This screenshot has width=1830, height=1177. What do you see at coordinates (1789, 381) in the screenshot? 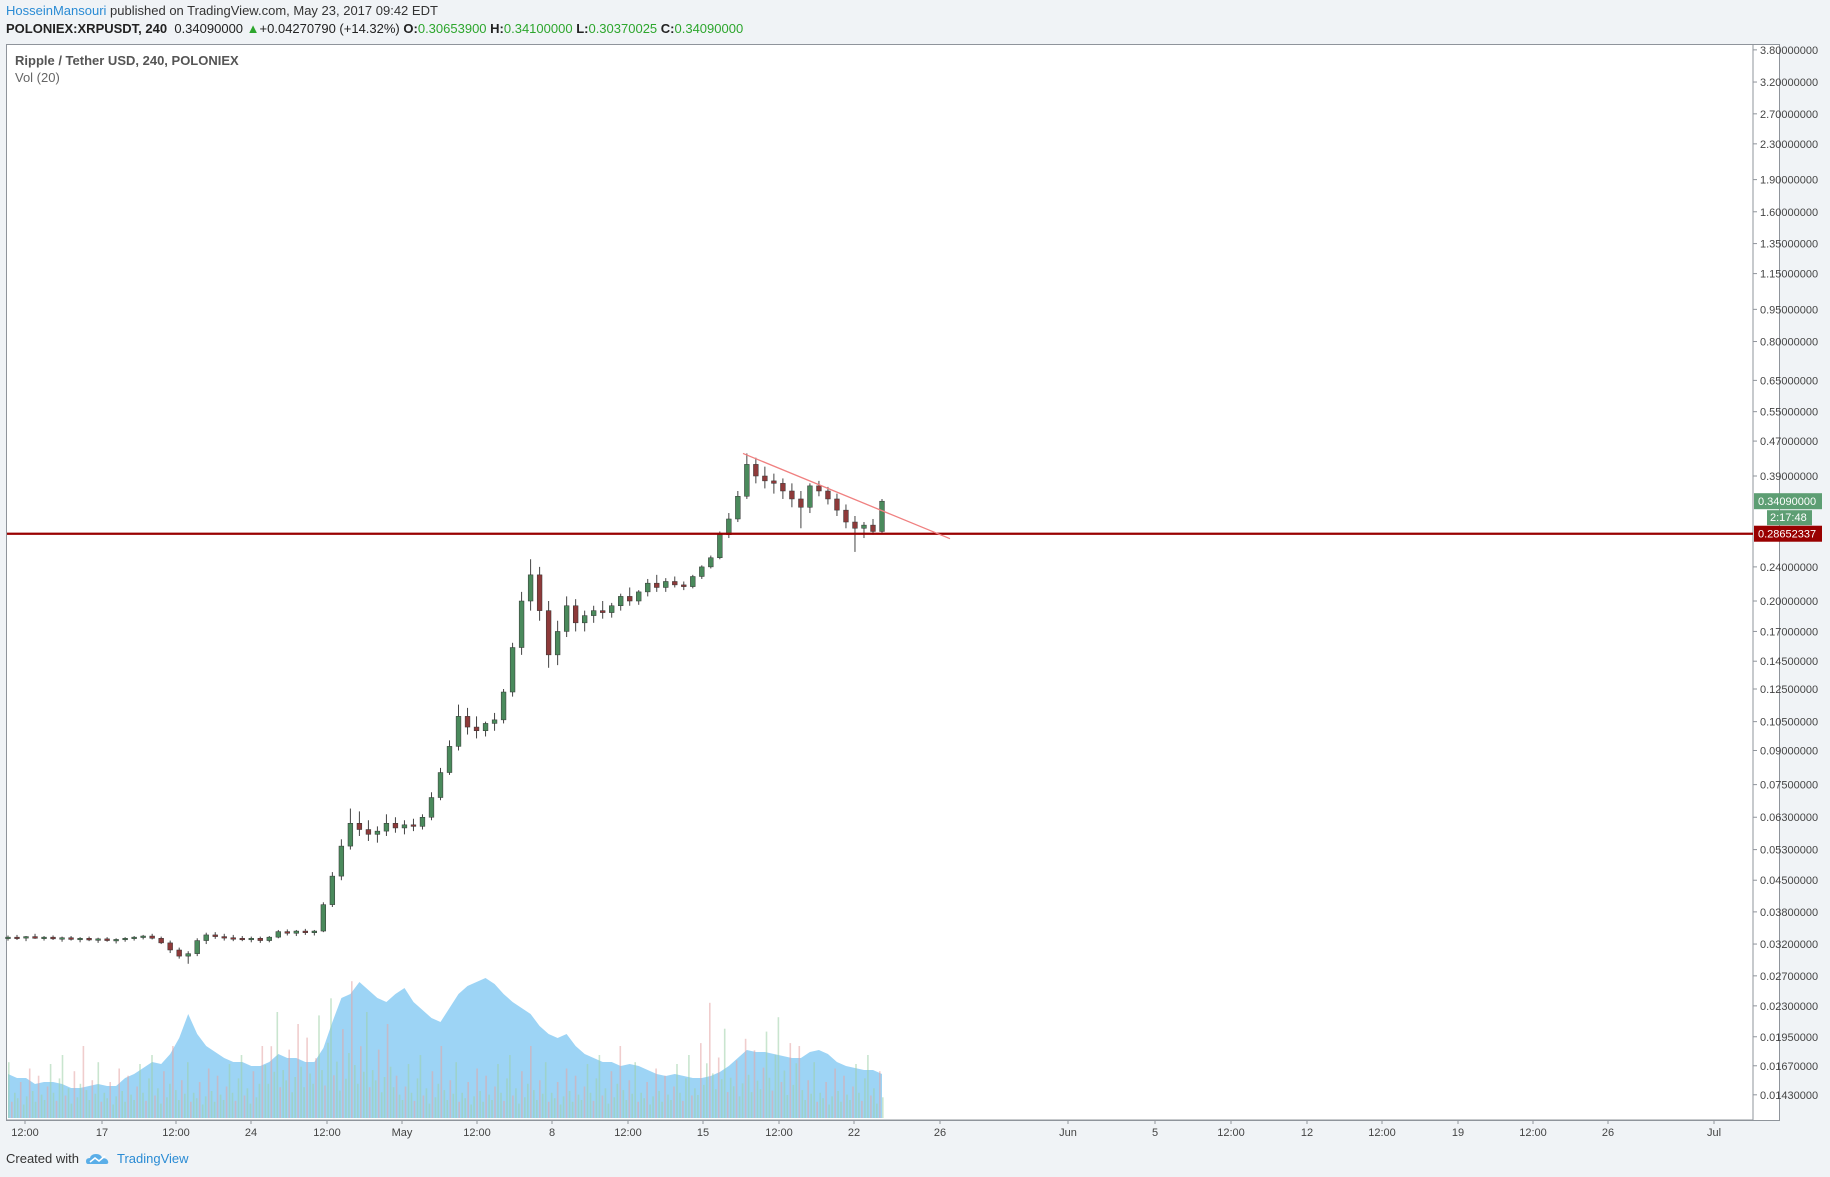
I see `y-tick-label: 0.65000000` at bounding box center [1789, 381].